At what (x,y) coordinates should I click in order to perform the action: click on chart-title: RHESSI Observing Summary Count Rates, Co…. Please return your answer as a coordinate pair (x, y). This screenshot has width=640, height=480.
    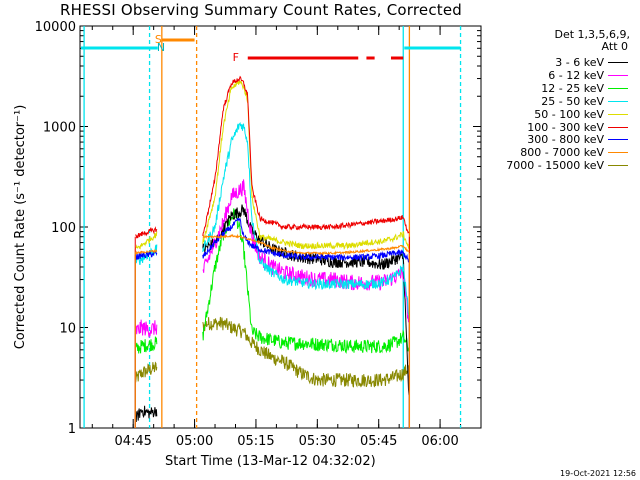
    Looking at the image, I should click on (261, 10).